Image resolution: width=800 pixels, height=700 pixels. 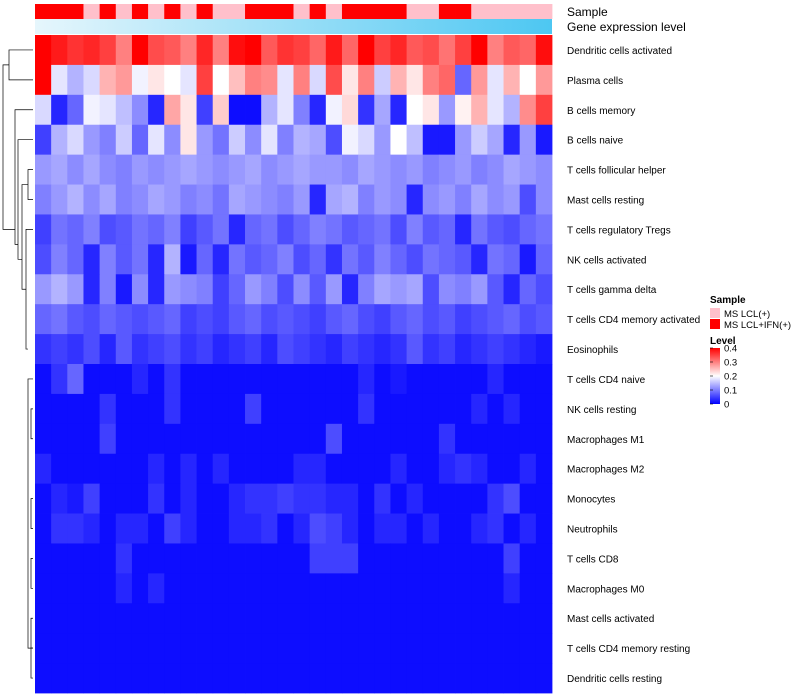 What do you see at coordinates (592, 530) in the screenshot?
I see `row-label: Neutrophils` at bounding box center [592, 530].